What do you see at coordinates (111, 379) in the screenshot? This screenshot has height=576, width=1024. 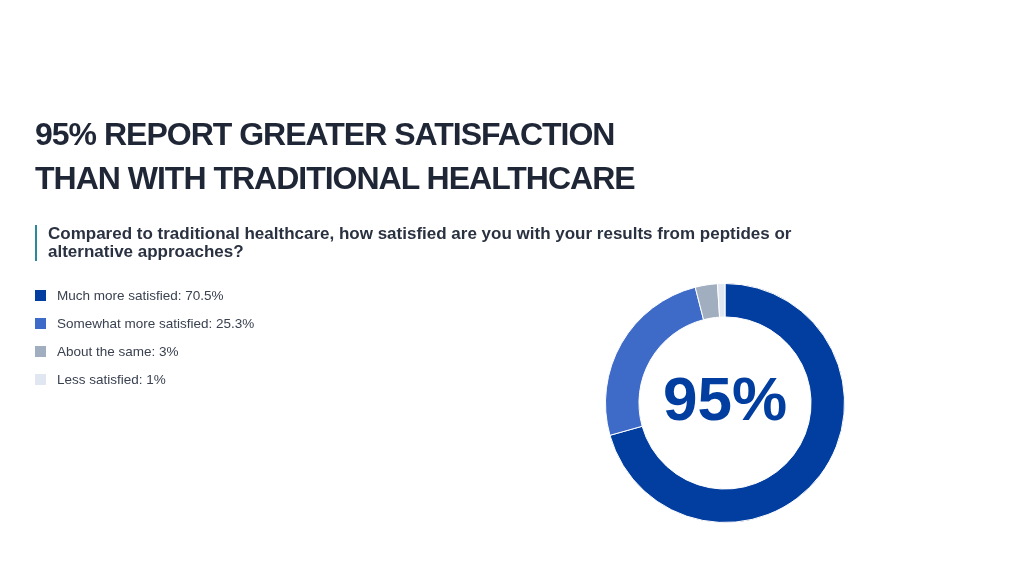 I see `legend-label: Less satisfied: 1%` at bounding box center [111, 379].